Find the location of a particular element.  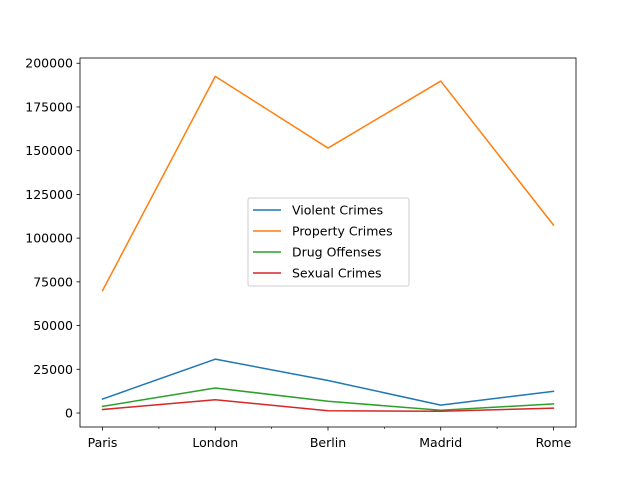

x-tick-label: Berlin is located at coordinates (328, 442).